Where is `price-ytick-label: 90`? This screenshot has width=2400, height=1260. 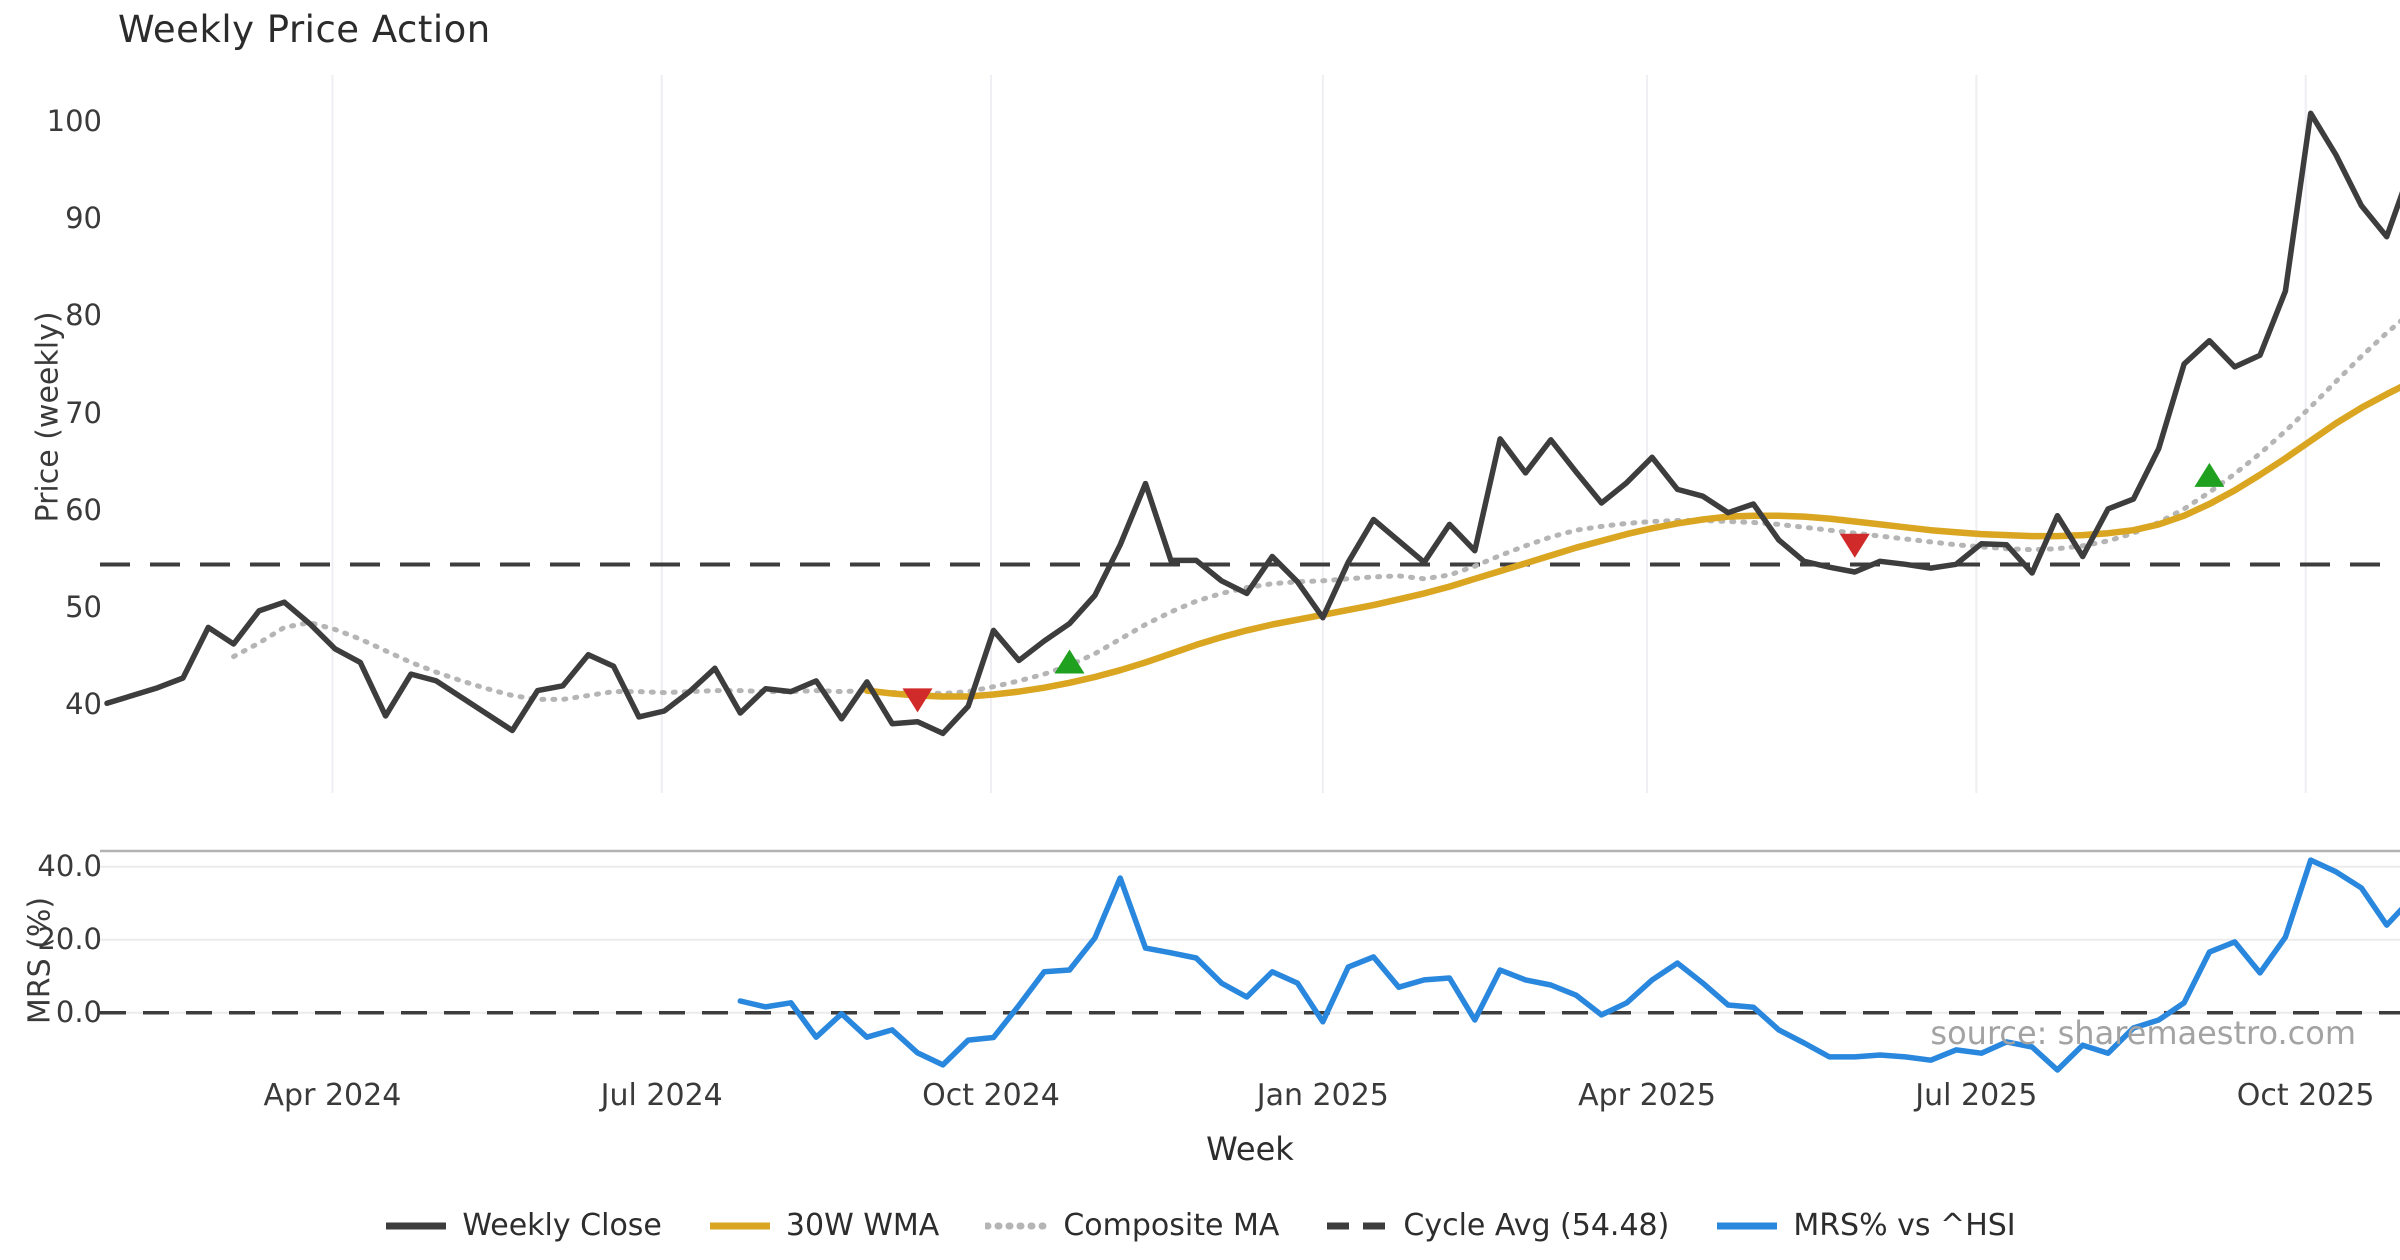
price-ytick-label: 90 is located at coordinates (83, 218).